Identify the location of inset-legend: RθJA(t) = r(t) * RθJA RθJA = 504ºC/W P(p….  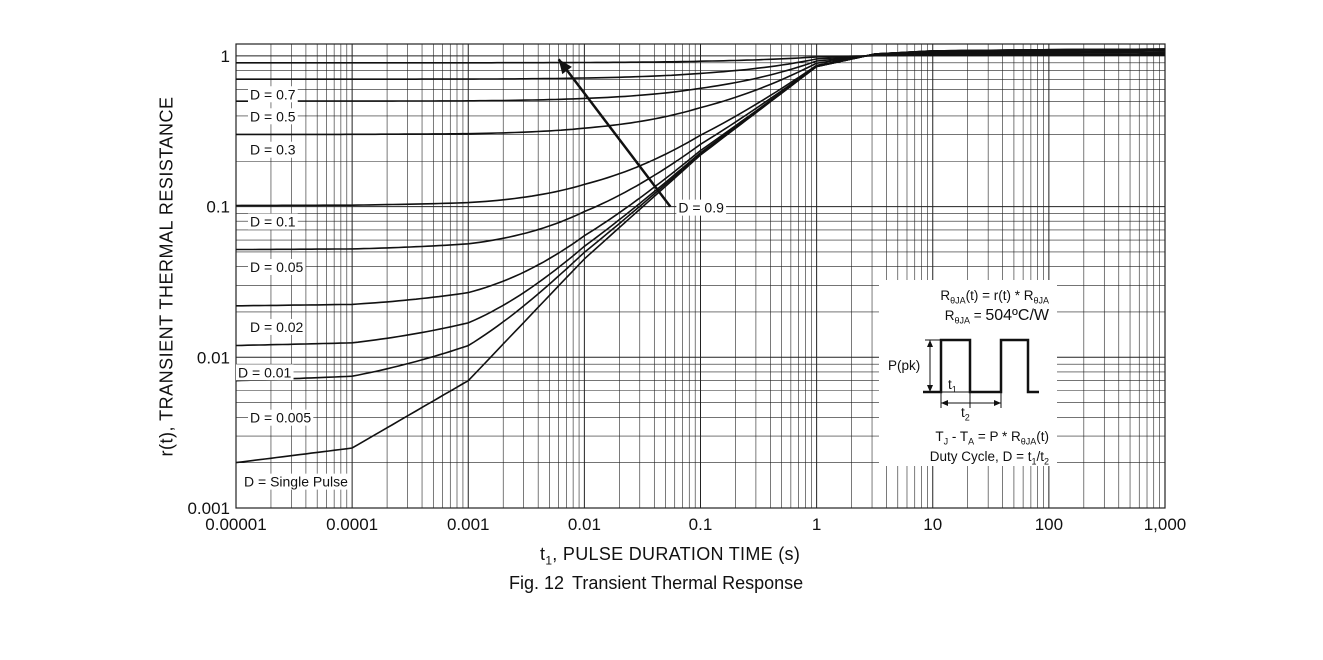
(968, 373).